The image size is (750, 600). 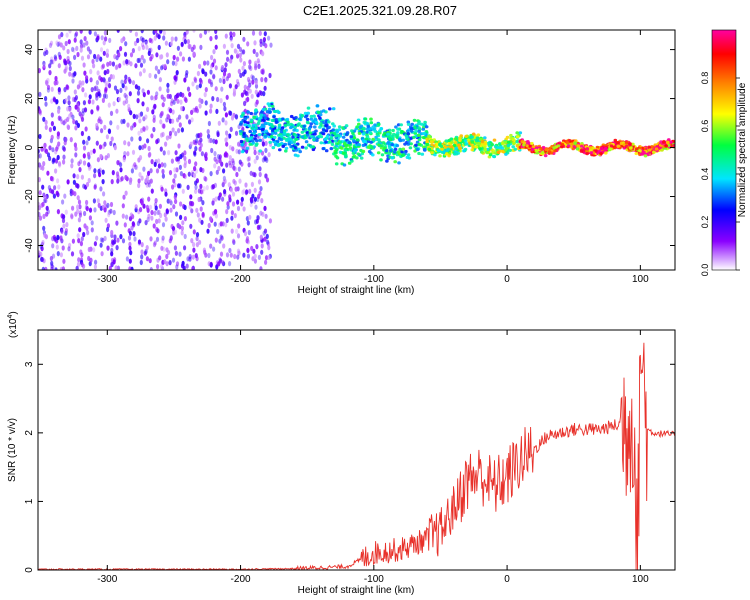 I want to click on snr-x-tick-label: 100, so click(x=640, y=579).